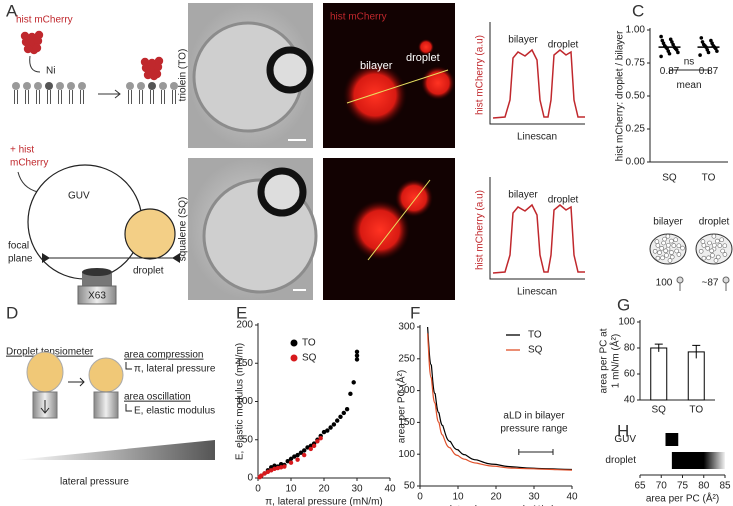 This screenshot has width=733, height=506. What do you see at coordinates (709, 178) in the screenshot?
I see `x-tick-label: TO` at bounding box center [709, 178].